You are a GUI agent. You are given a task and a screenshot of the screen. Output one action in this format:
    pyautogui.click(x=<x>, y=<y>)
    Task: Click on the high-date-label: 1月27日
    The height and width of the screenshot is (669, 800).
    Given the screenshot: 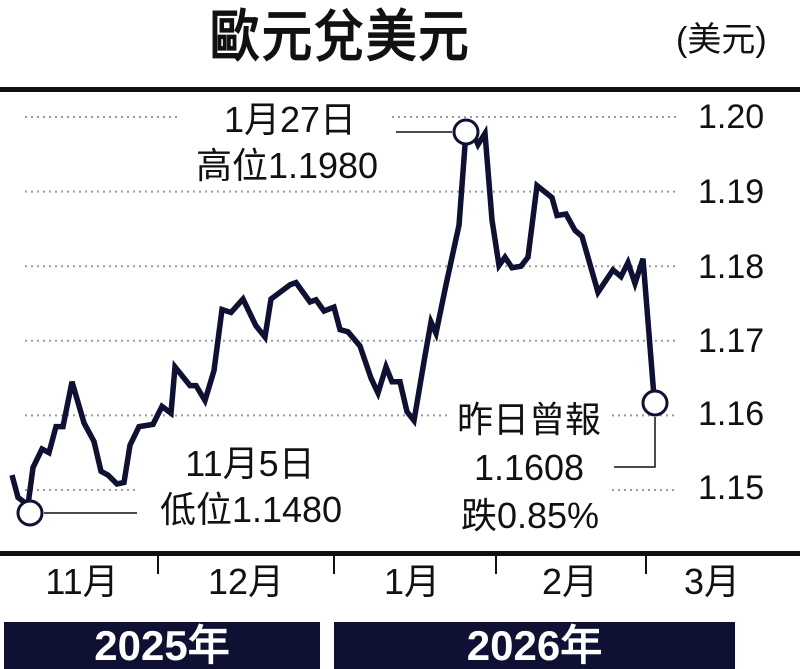 What is the action you would take?
    pyautogui.click(x=290, y=119)
    